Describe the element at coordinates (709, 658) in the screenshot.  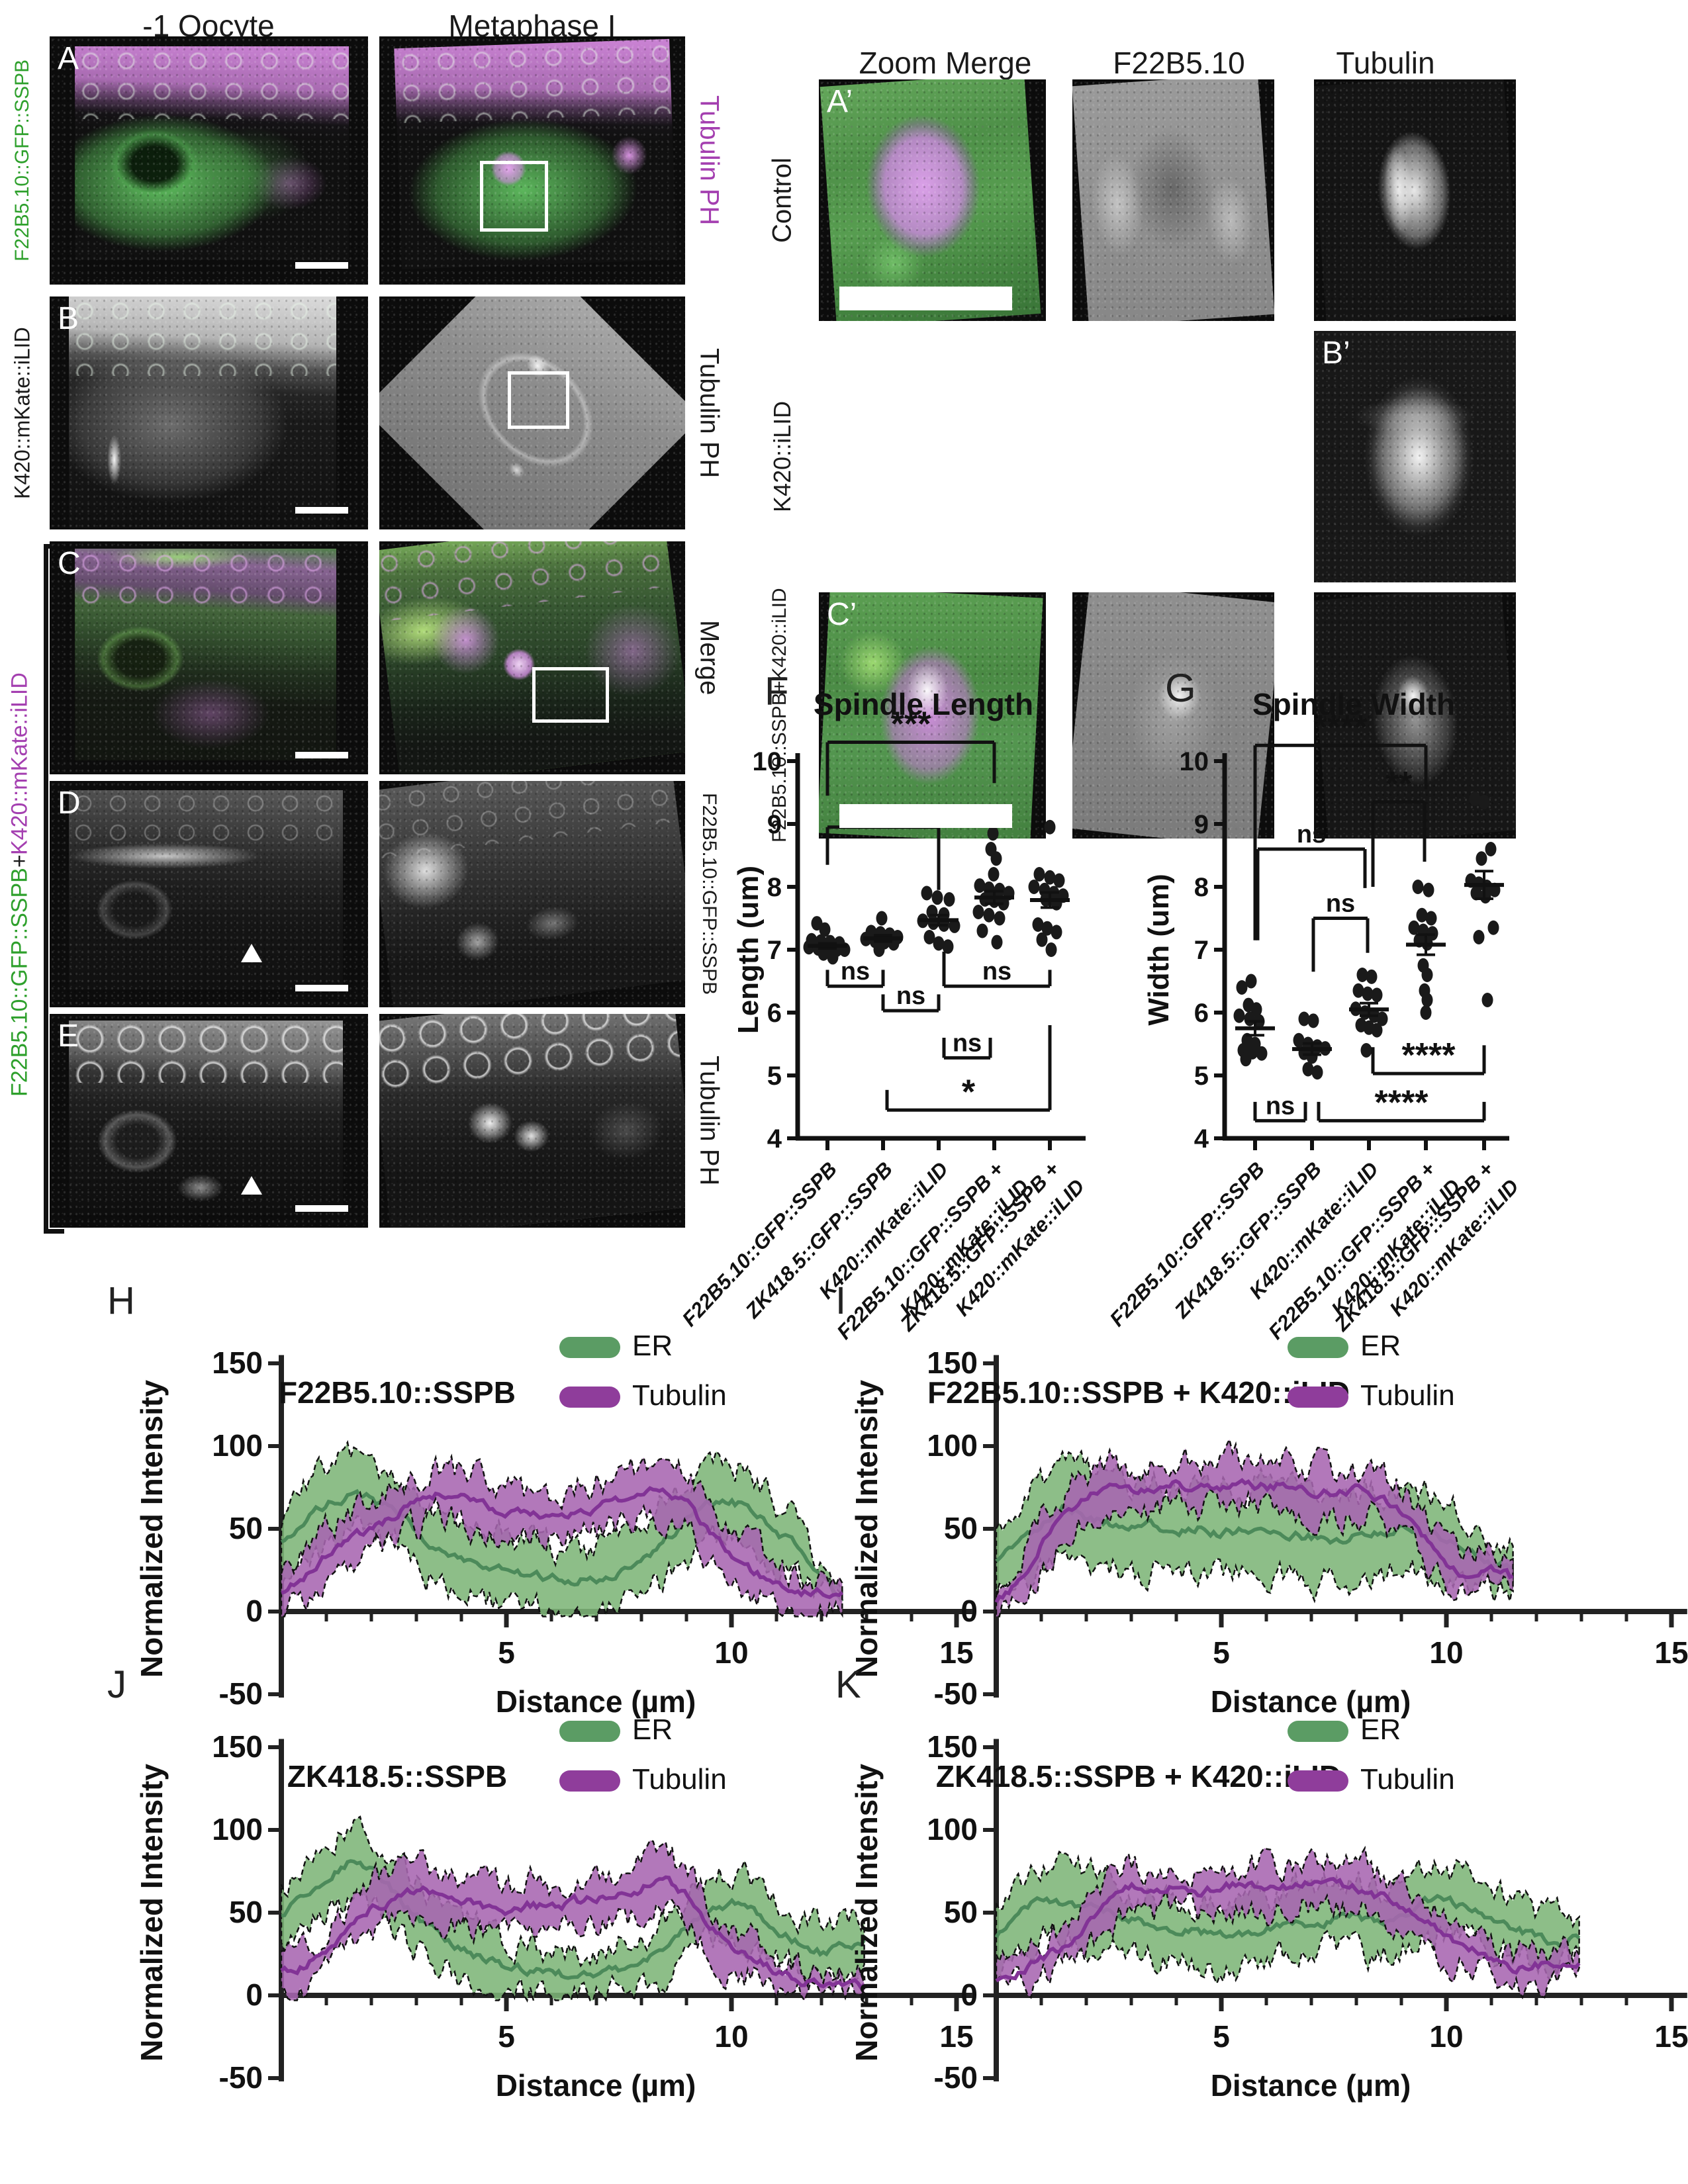
I see `row-label-C-right: Merge` at that location.